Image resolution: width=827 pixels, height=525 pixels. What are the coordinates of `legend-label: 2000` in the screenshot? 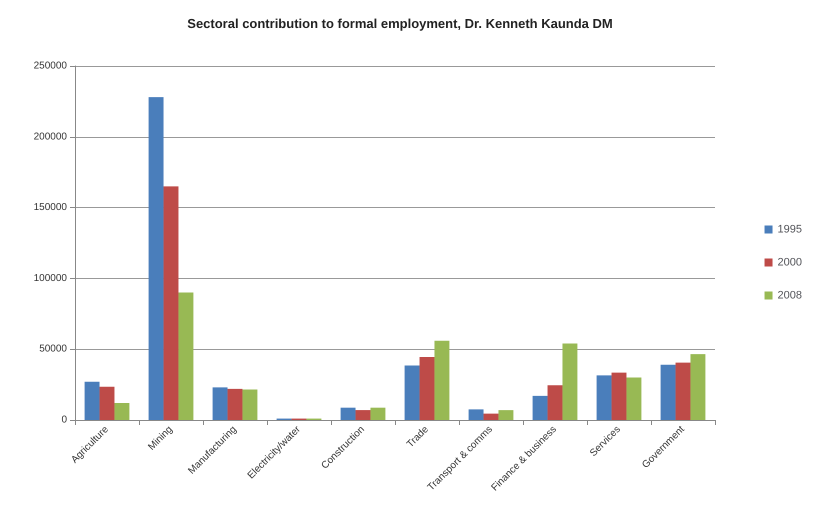 It's located at (790, 262).